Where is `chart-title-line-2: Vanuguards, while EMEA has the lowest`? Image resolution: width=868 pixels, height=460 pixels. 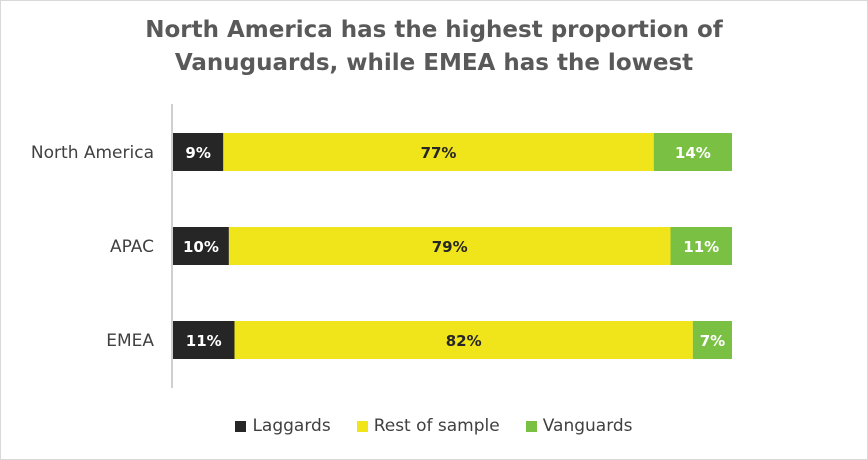 chart-title-line-2: Vanuguards, while EMEA has the lowest is located at coordinates (434, 63).